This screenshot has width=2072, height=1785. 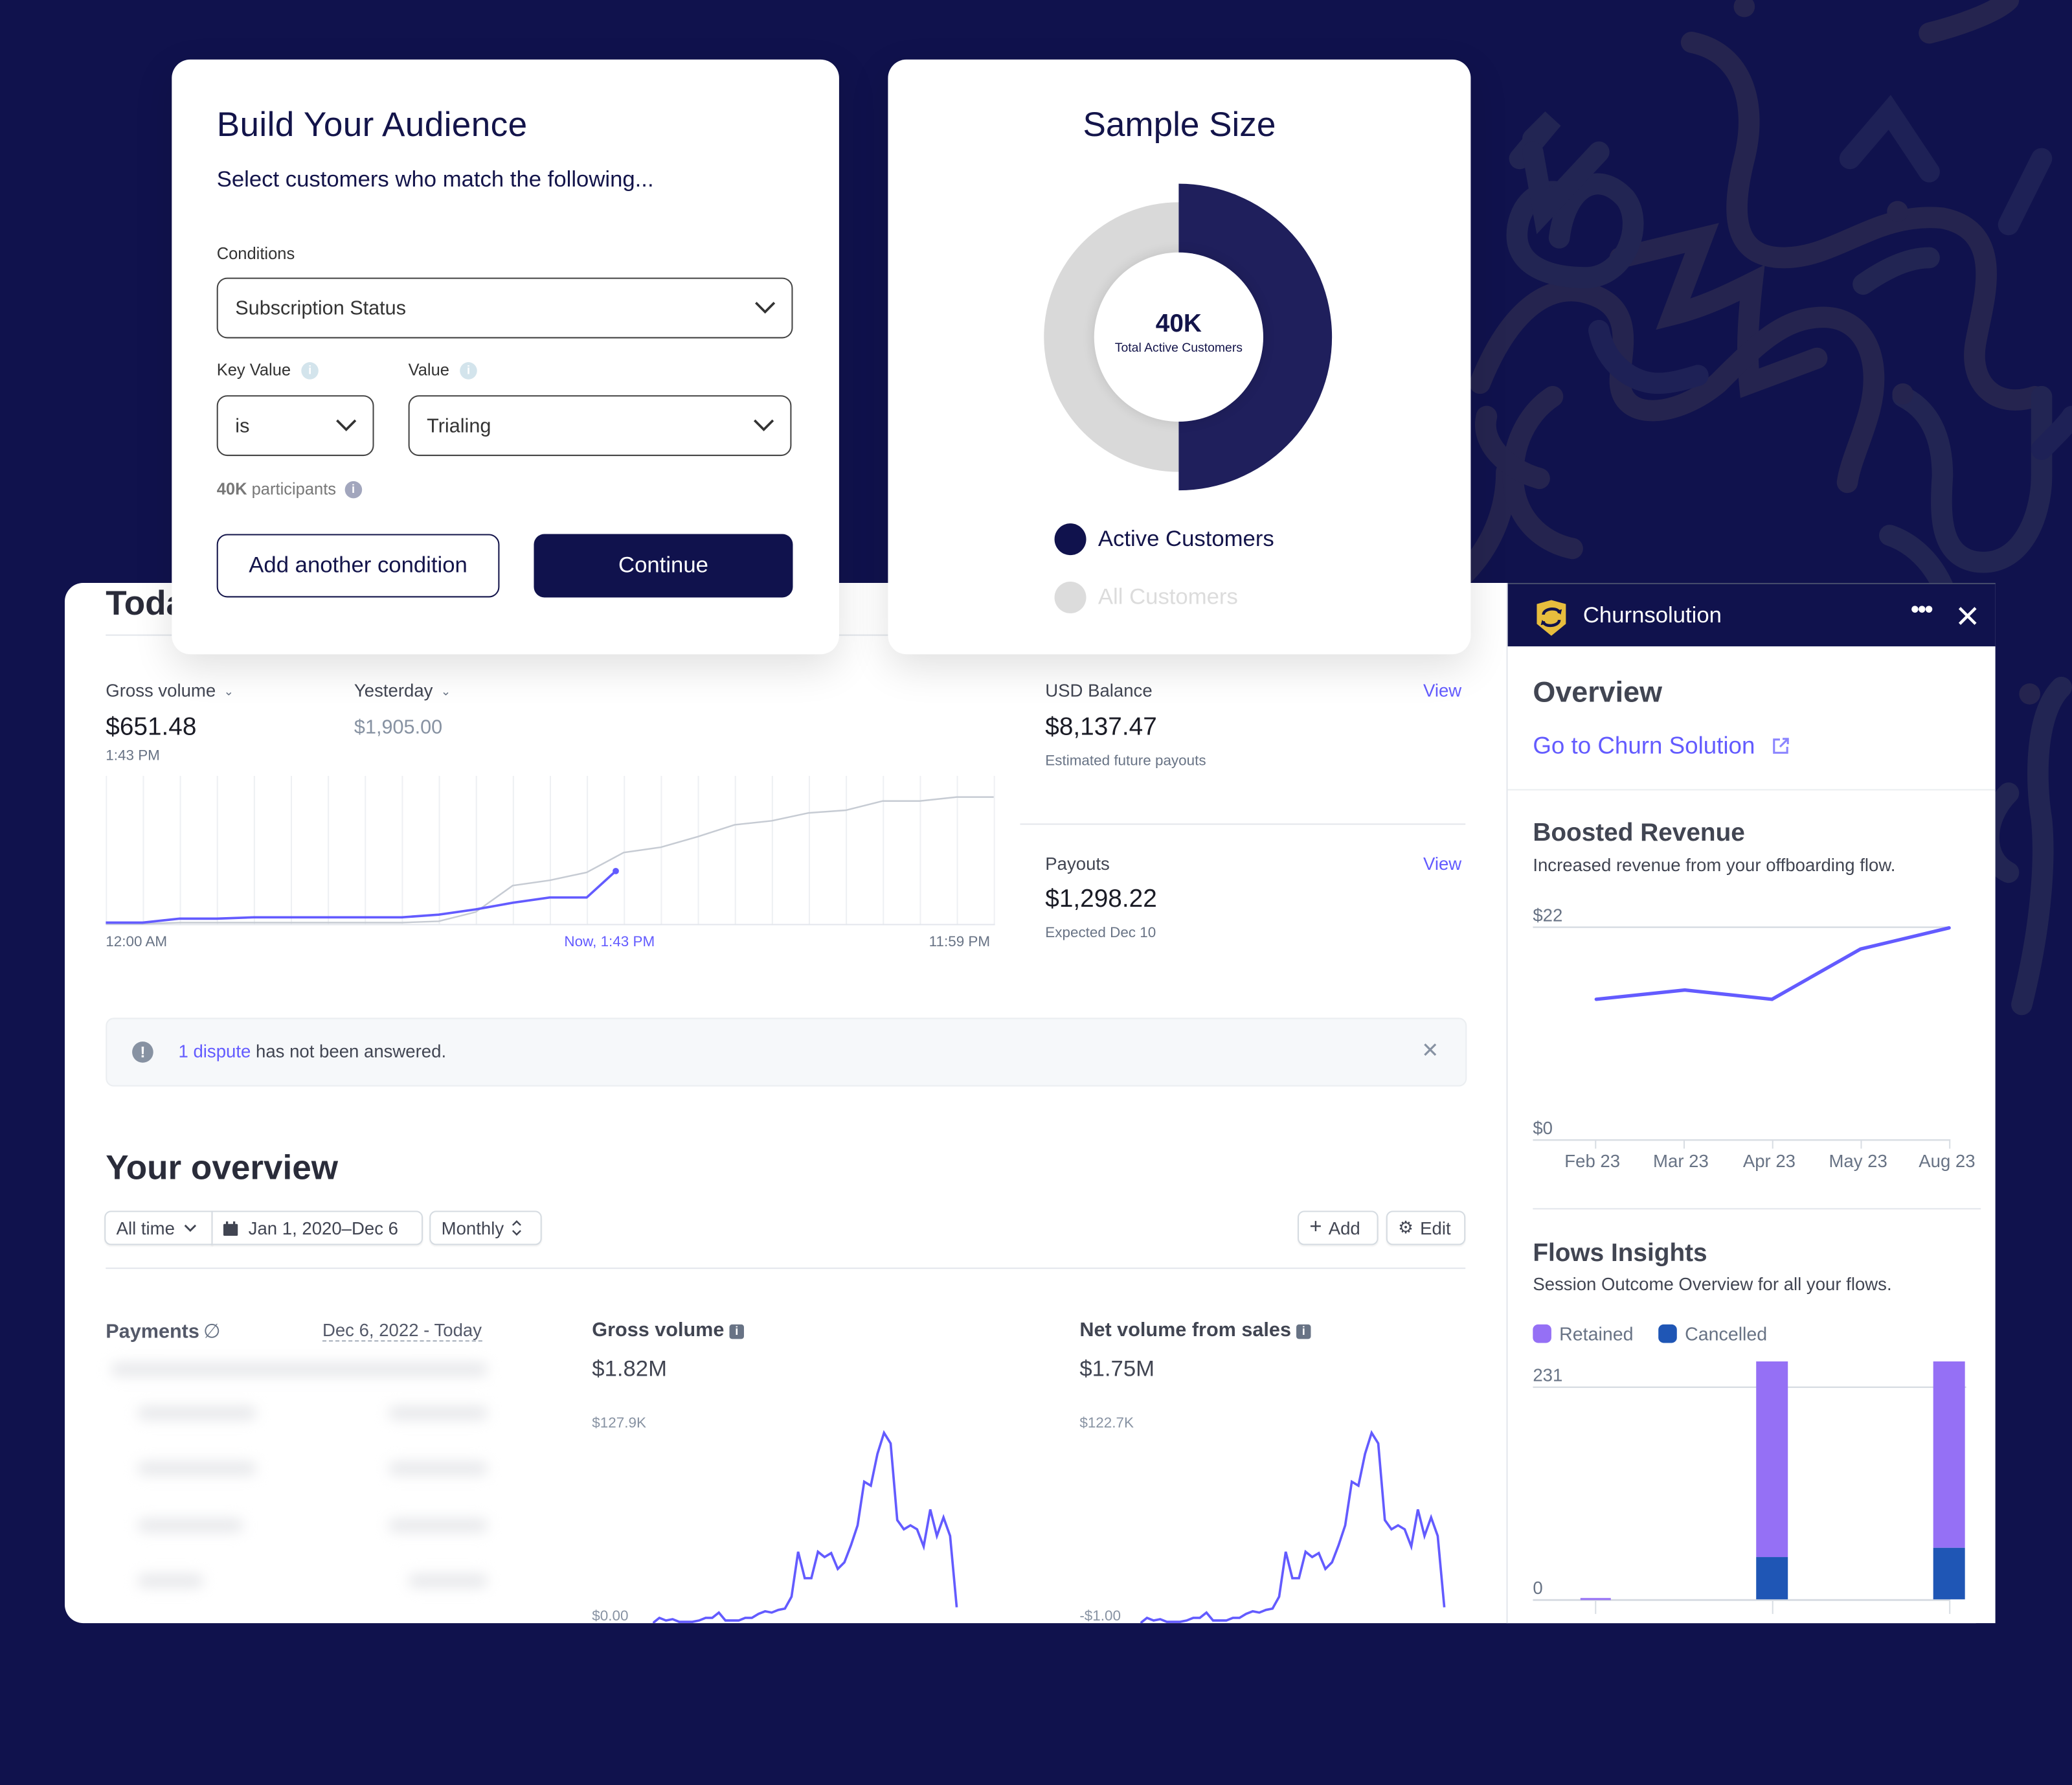 I want to click on chevron-down-icon: ⌄, so click(x=445, y=691).